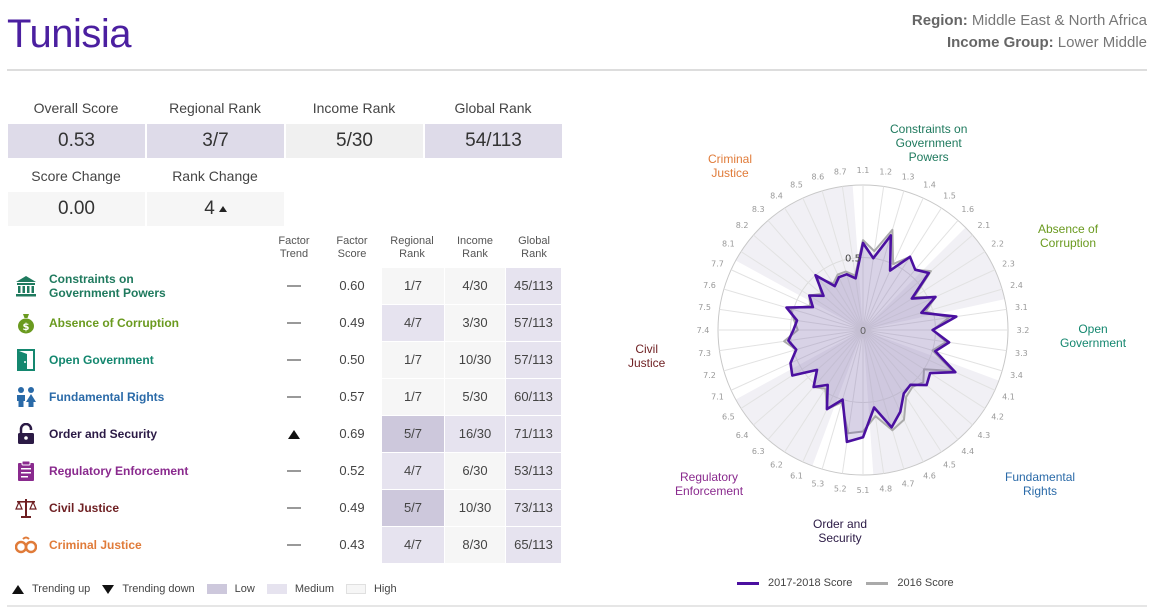  Describe the element at coordinates (967, 209) in the screenshot. I see `subfactor-label: 1.6` at that location.